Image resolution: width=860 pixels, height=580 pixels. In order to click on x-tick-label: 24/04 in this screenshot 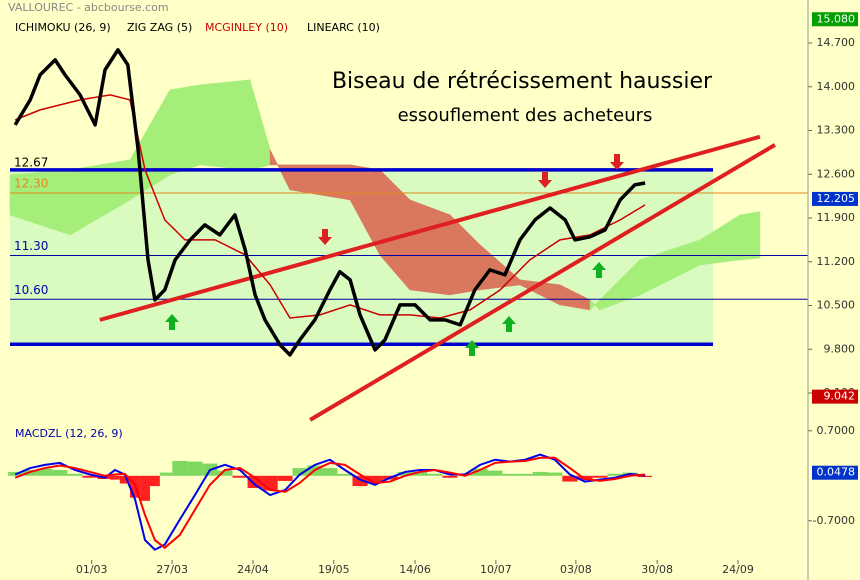, I will do `click(253, 569)`.